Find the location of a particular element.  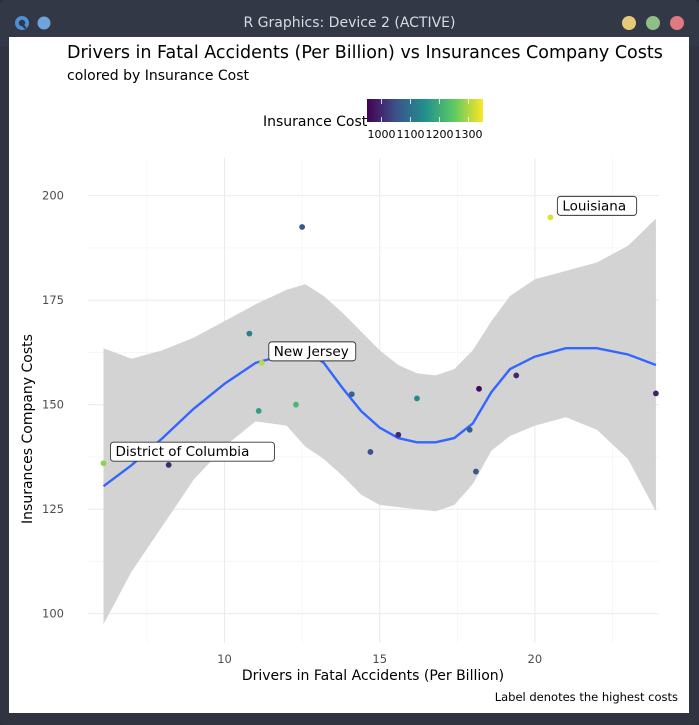

point-label-text: Louisiana is located at coordinates (594, 206).